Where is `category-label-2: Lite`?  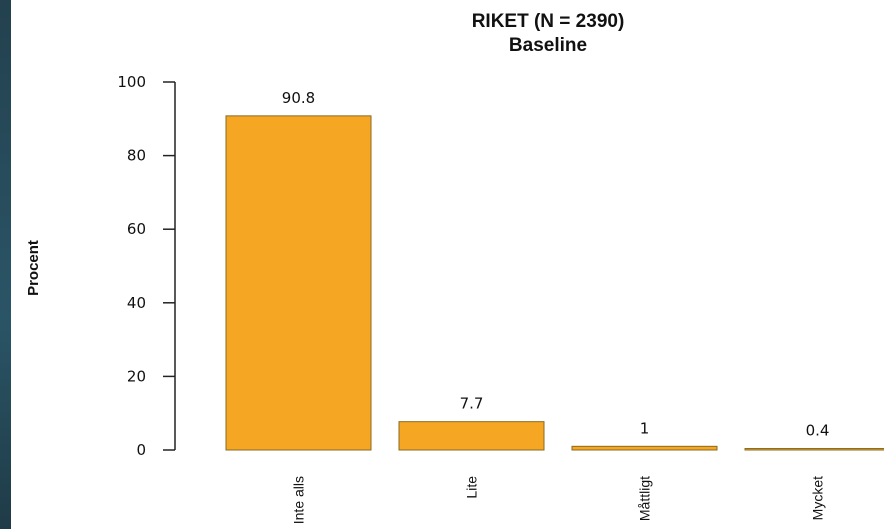
category-label-2: Lite is located at coordinates (472, 487).